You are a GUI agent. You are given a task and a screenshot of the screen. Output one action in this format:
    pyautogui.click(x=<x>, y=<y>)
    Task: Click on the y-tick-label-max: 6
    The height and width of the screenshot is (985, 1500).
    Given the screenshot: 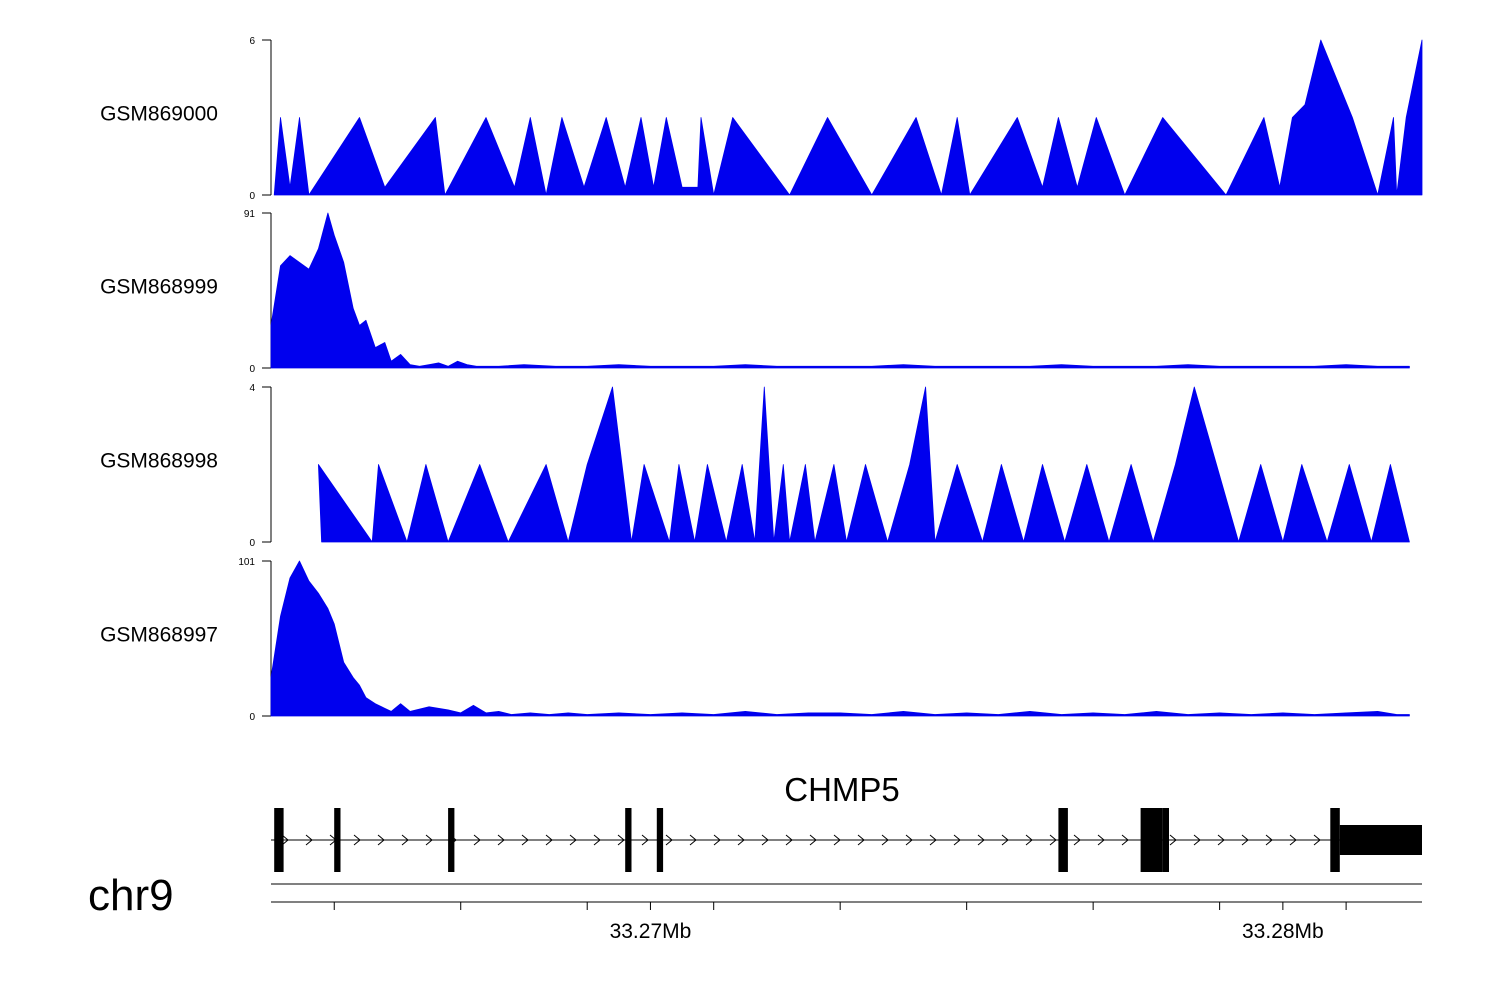 What is the action you would take?
    pyautogui.click(x=252, y=41)
    